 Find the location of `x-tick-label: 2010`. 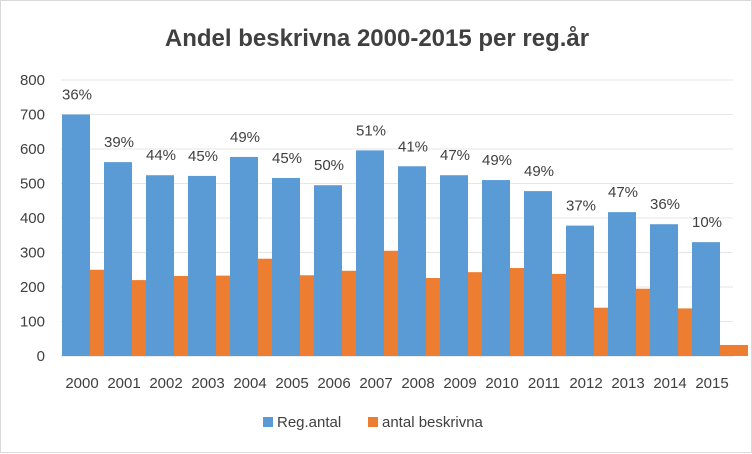

x-tick-label: 2010 is located at coordinates (501, 383).